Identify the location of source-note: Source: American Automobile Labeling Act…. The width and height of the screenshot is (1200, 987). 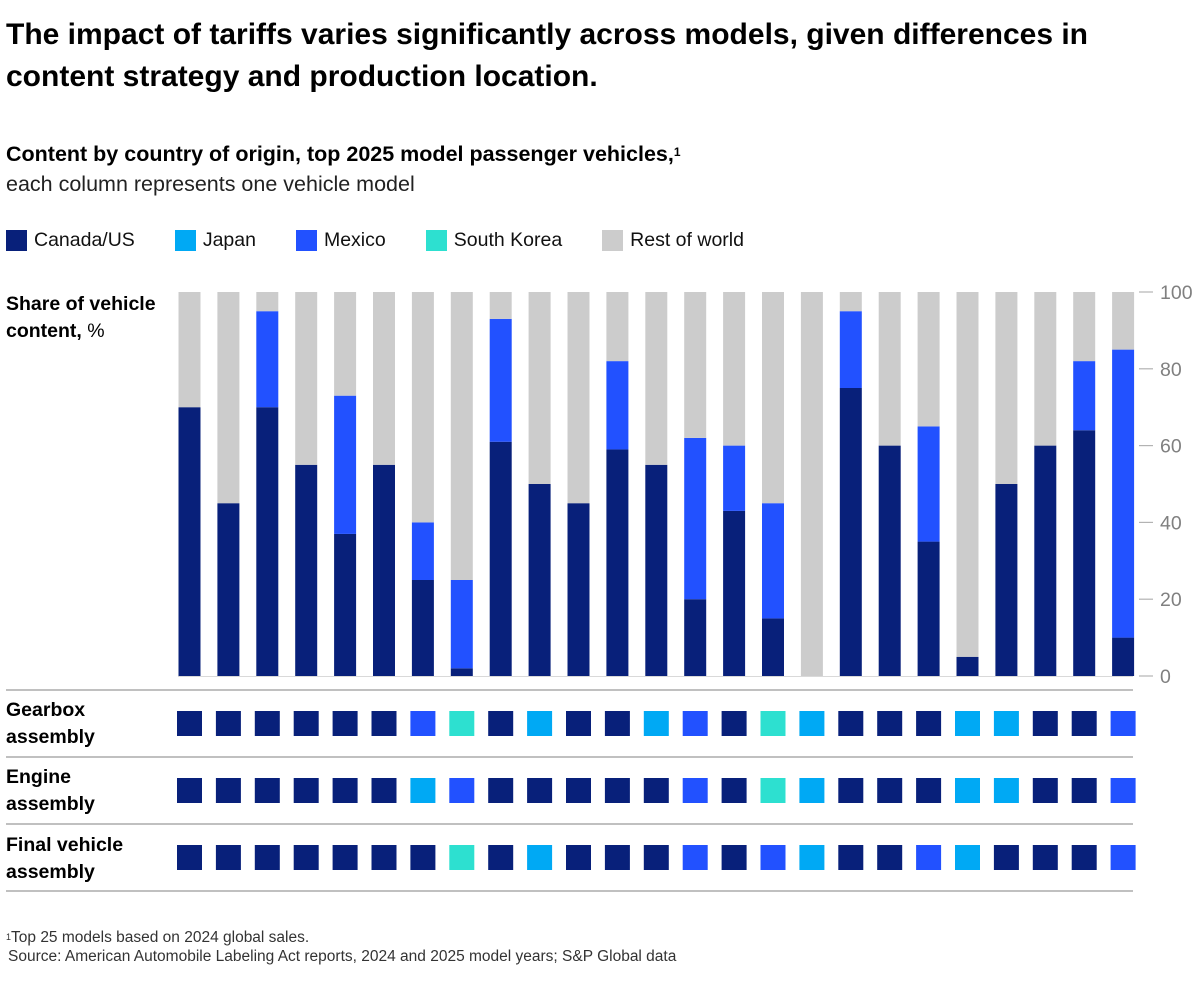
(342, 956).